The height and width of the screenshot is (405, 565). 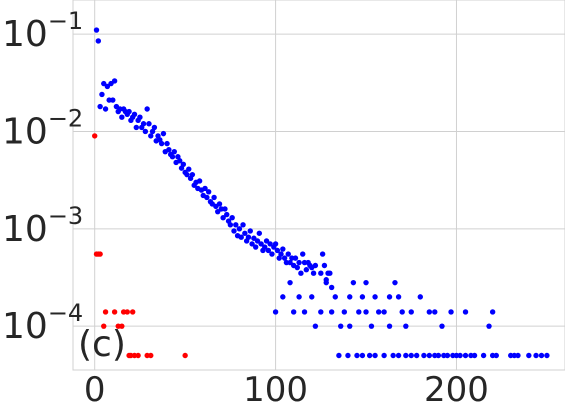 What do you see at coordinates (275, 387) in the screenshot?
I see `x-tick-label: 100` at bounding box center [275, 387].